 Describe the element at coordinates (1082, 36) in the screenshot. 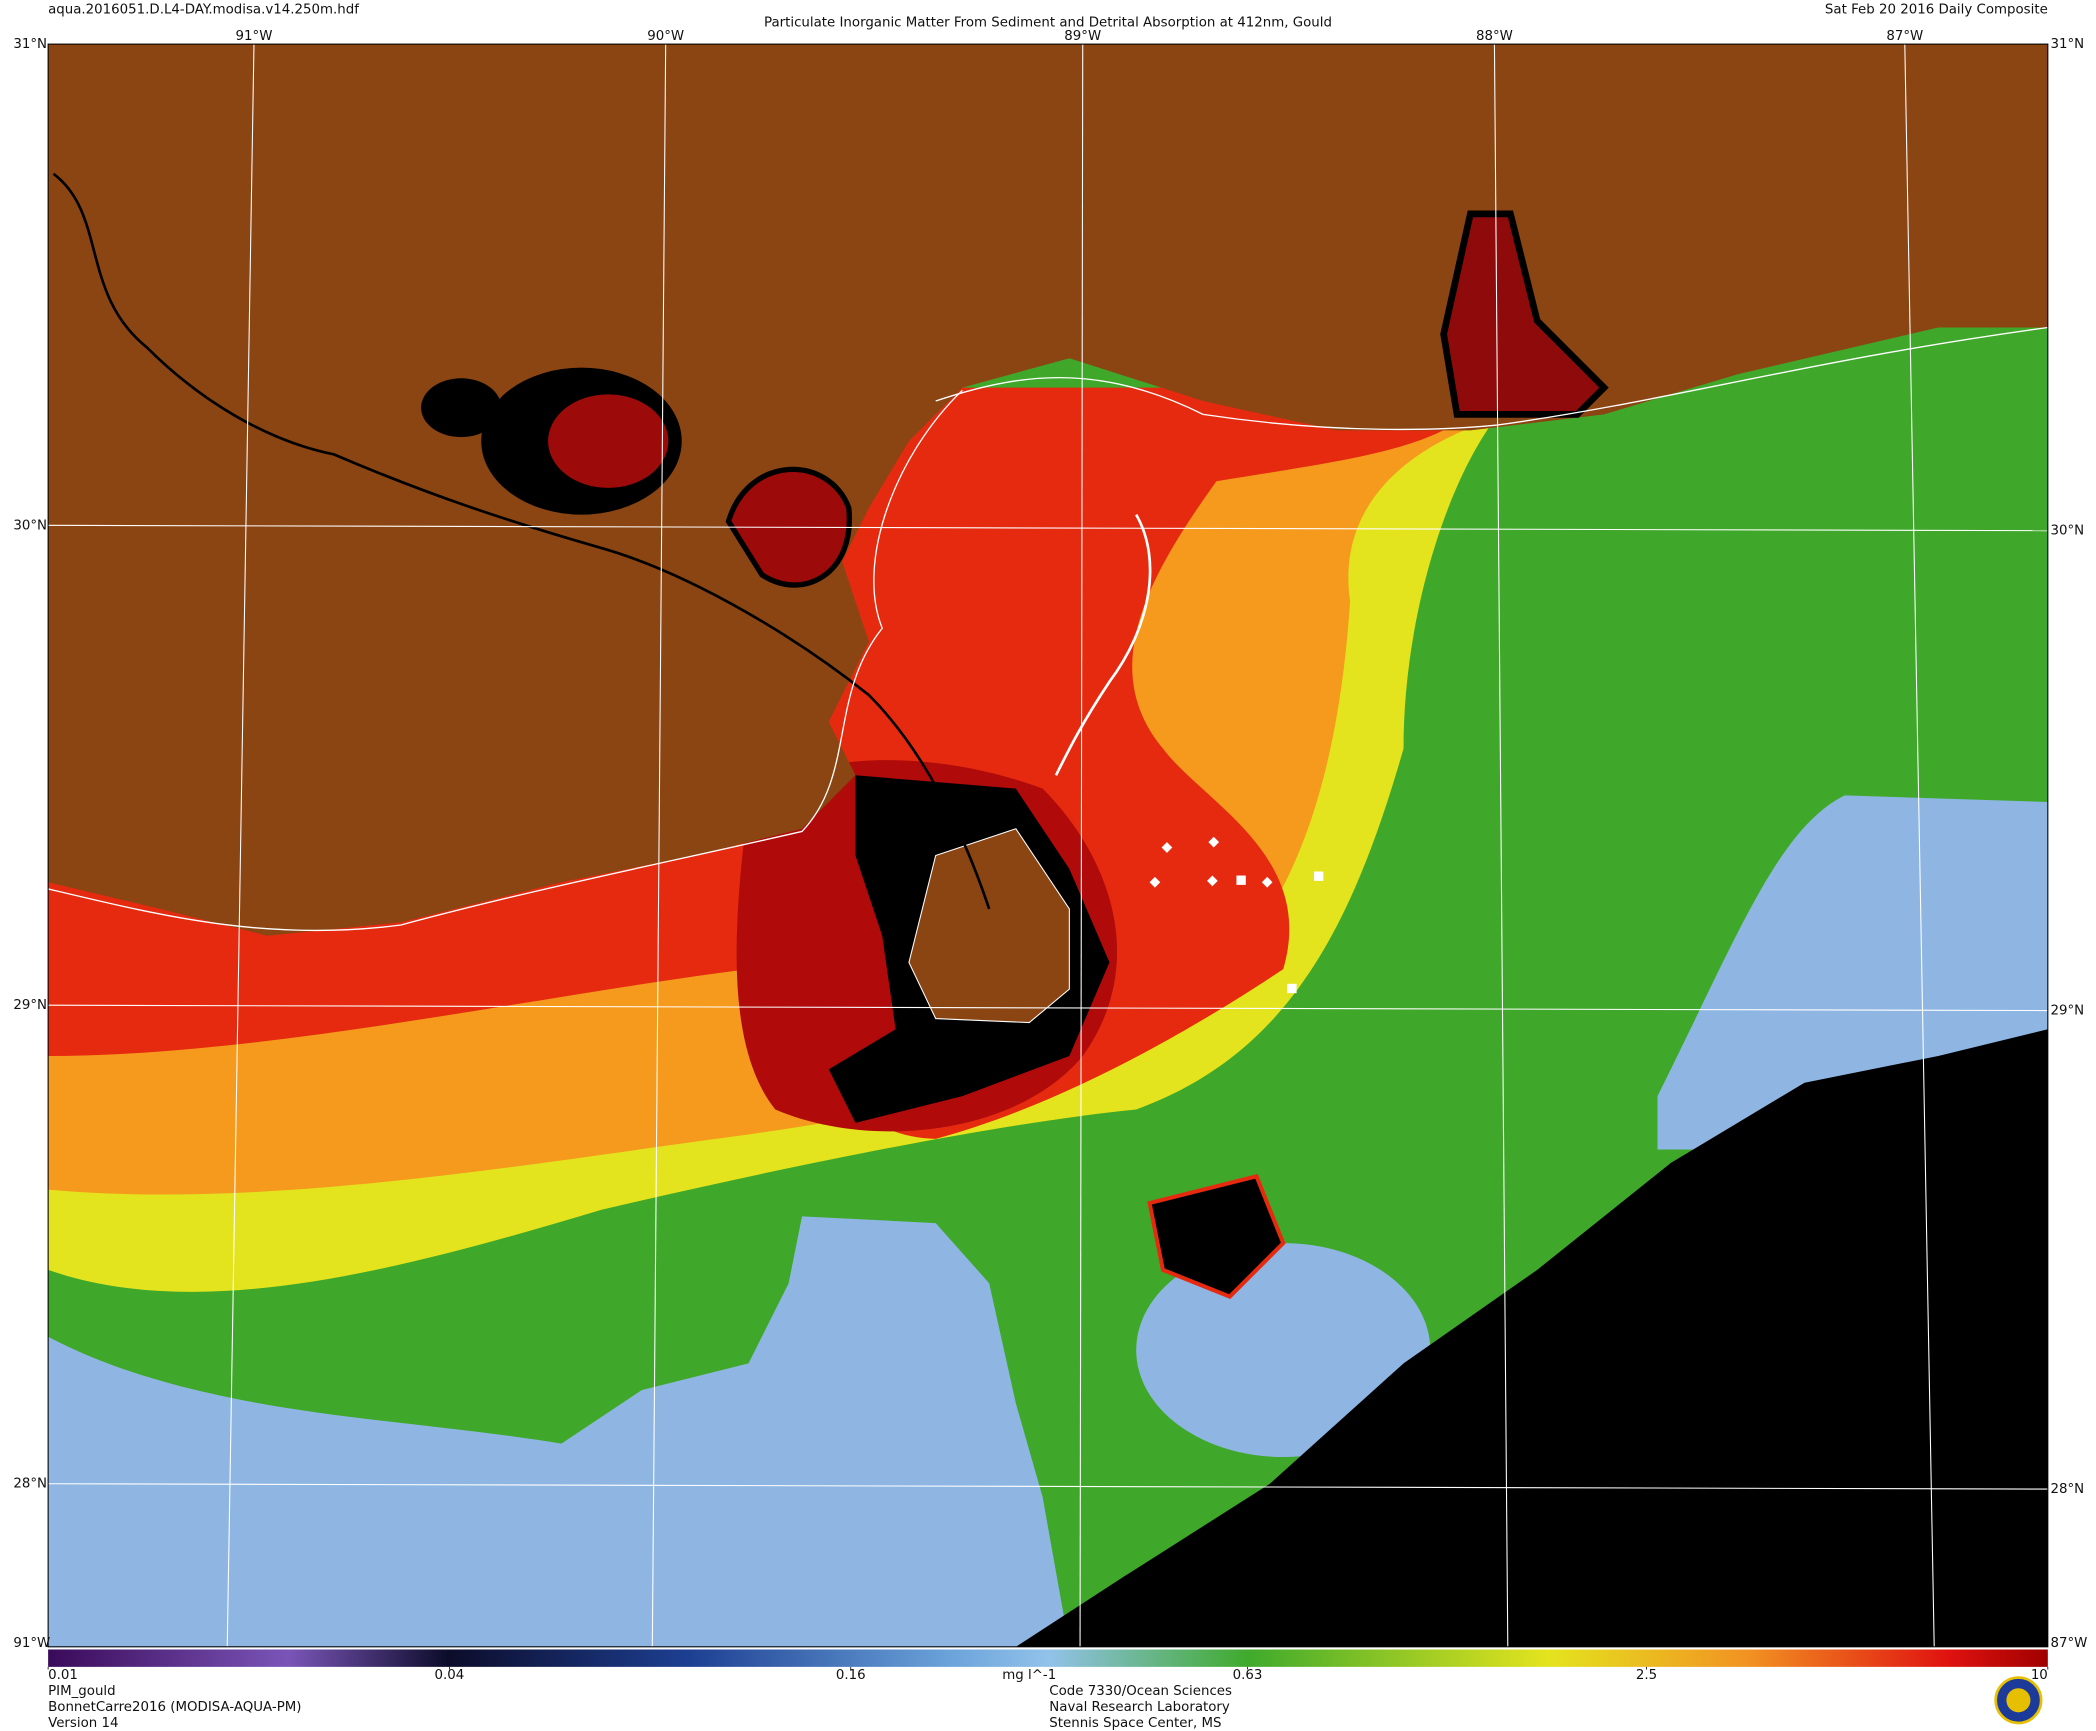

I see `lon-label: 89°W` at that location.